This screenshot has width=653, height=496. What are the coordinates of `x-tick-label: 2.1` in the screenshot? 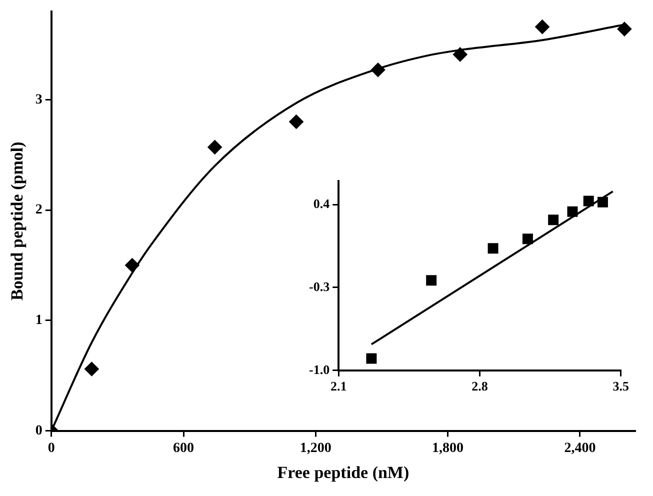 It's located at (338, 386).